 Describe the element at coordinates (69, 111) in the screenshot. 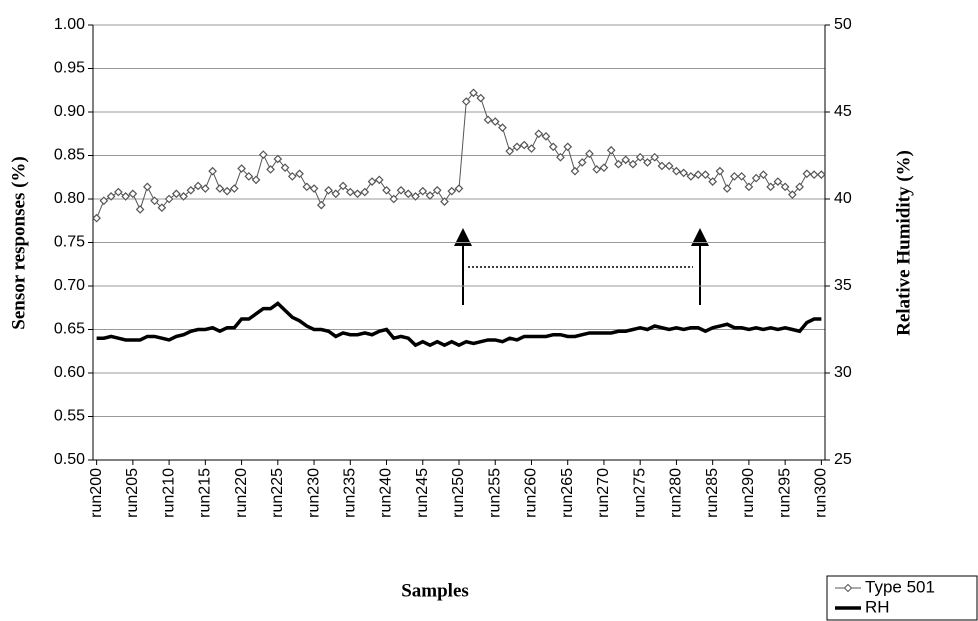

I see `y-tick-label: 0.90` at that location.